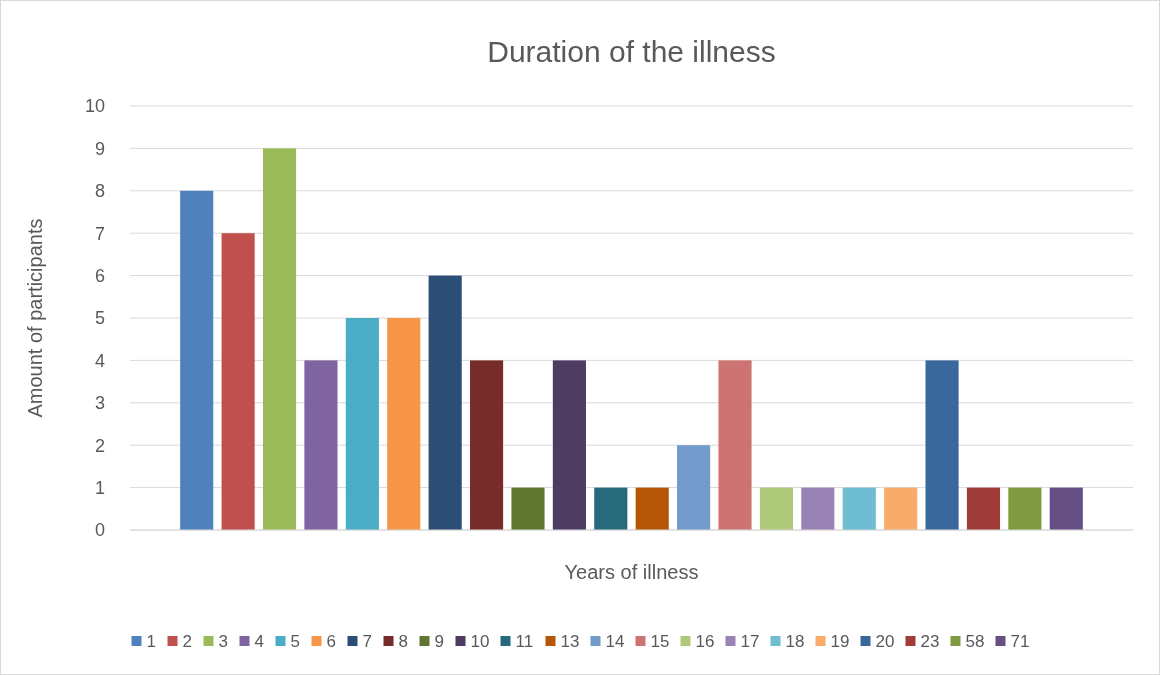 The image size is (1160, 675). What do you see at coordinates (295, 641) in the screenshot?
I see `legend-label: 5` at bounding box center [295, 641].